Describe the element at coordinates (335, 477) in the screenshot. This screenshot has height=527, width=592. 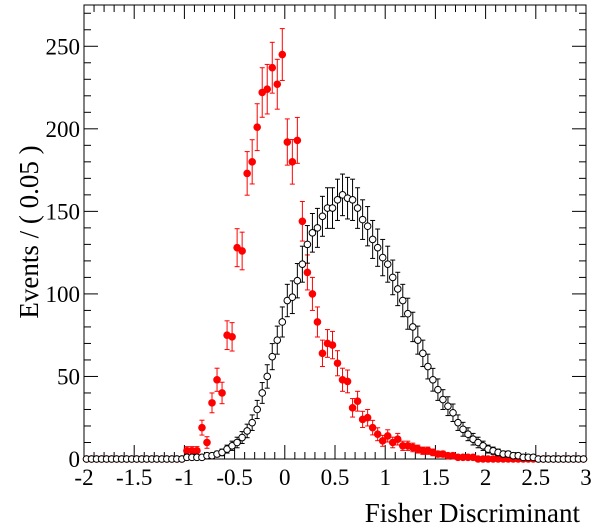
I see `x-tick-label: 0.5` at that location.